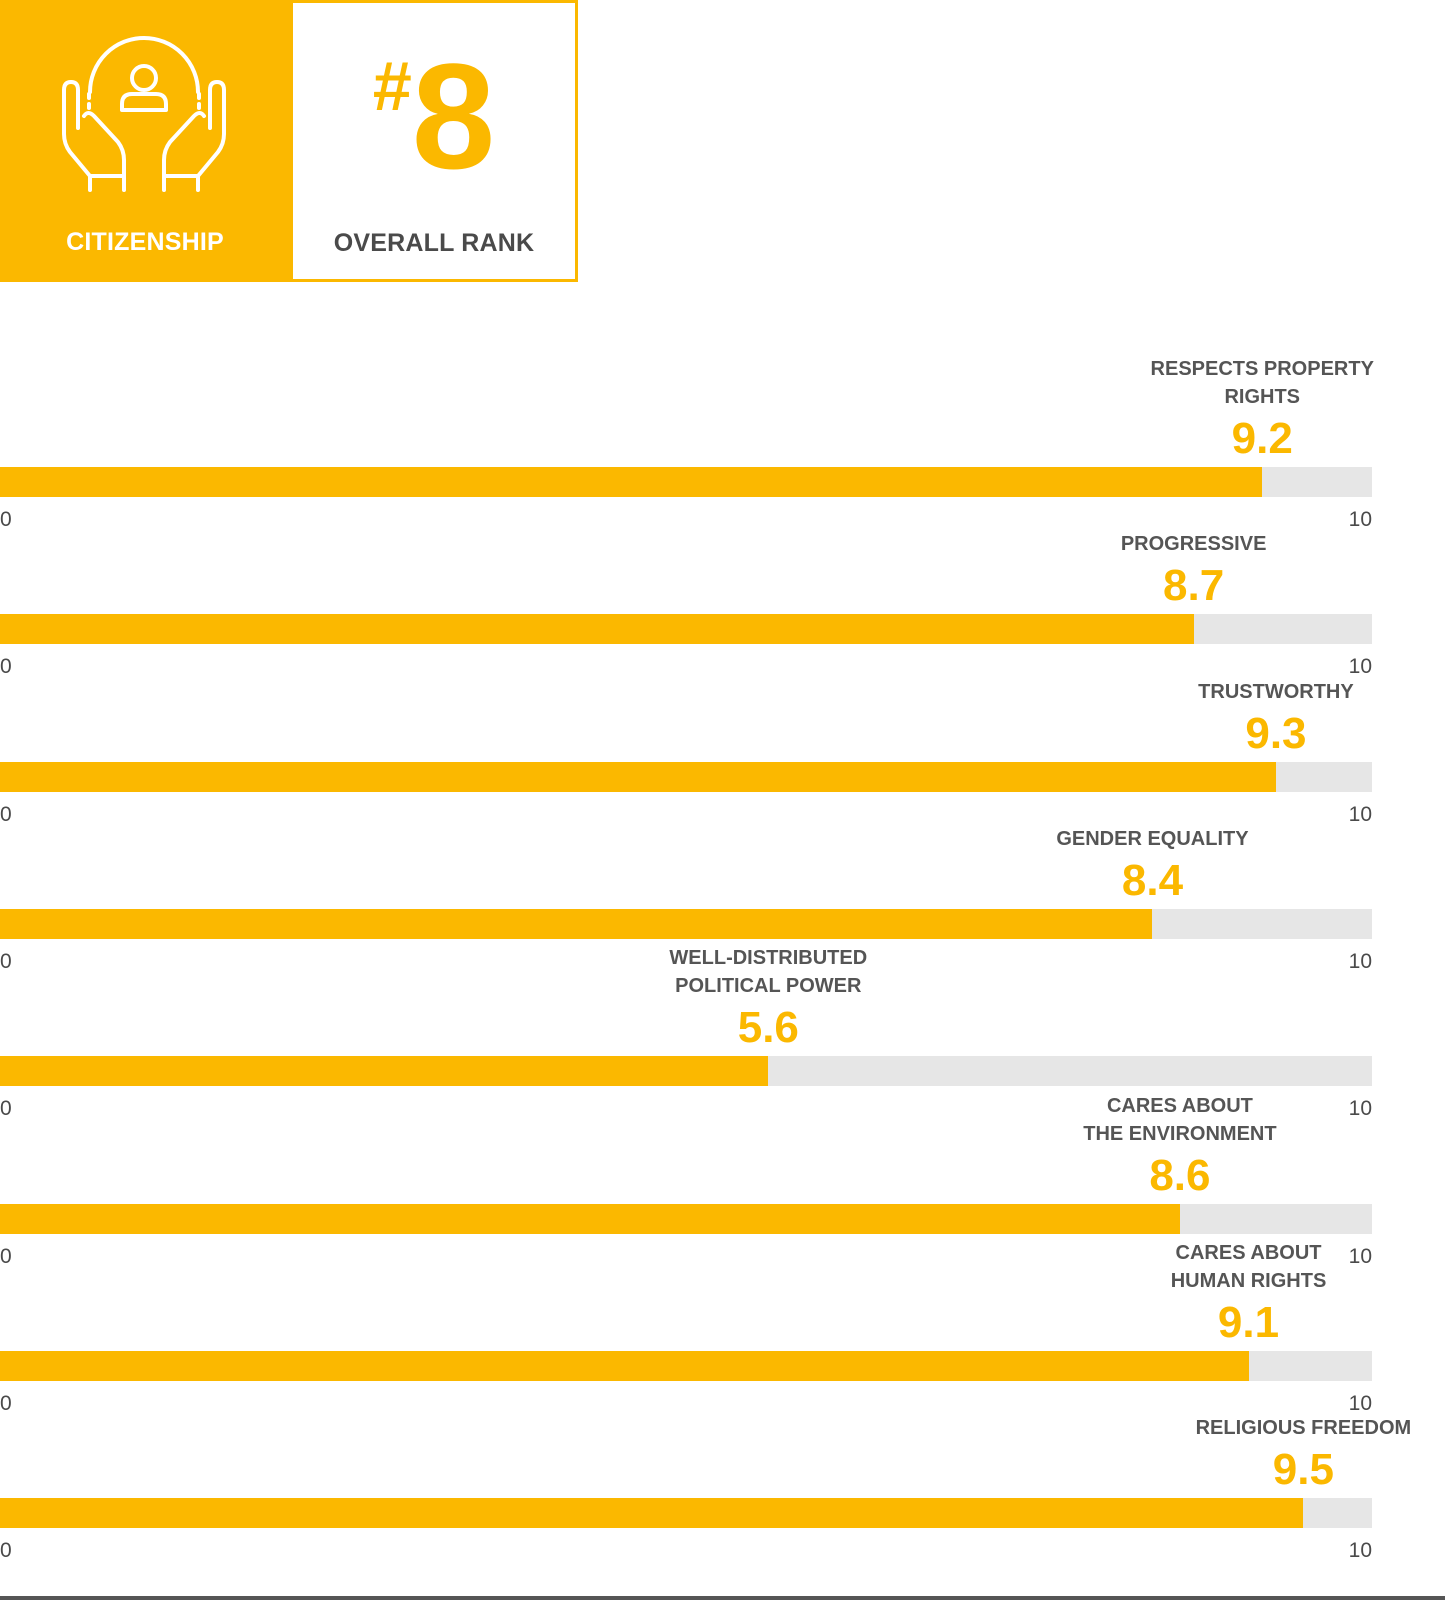  I want to click on rank-number: 8, so click(453, 116).